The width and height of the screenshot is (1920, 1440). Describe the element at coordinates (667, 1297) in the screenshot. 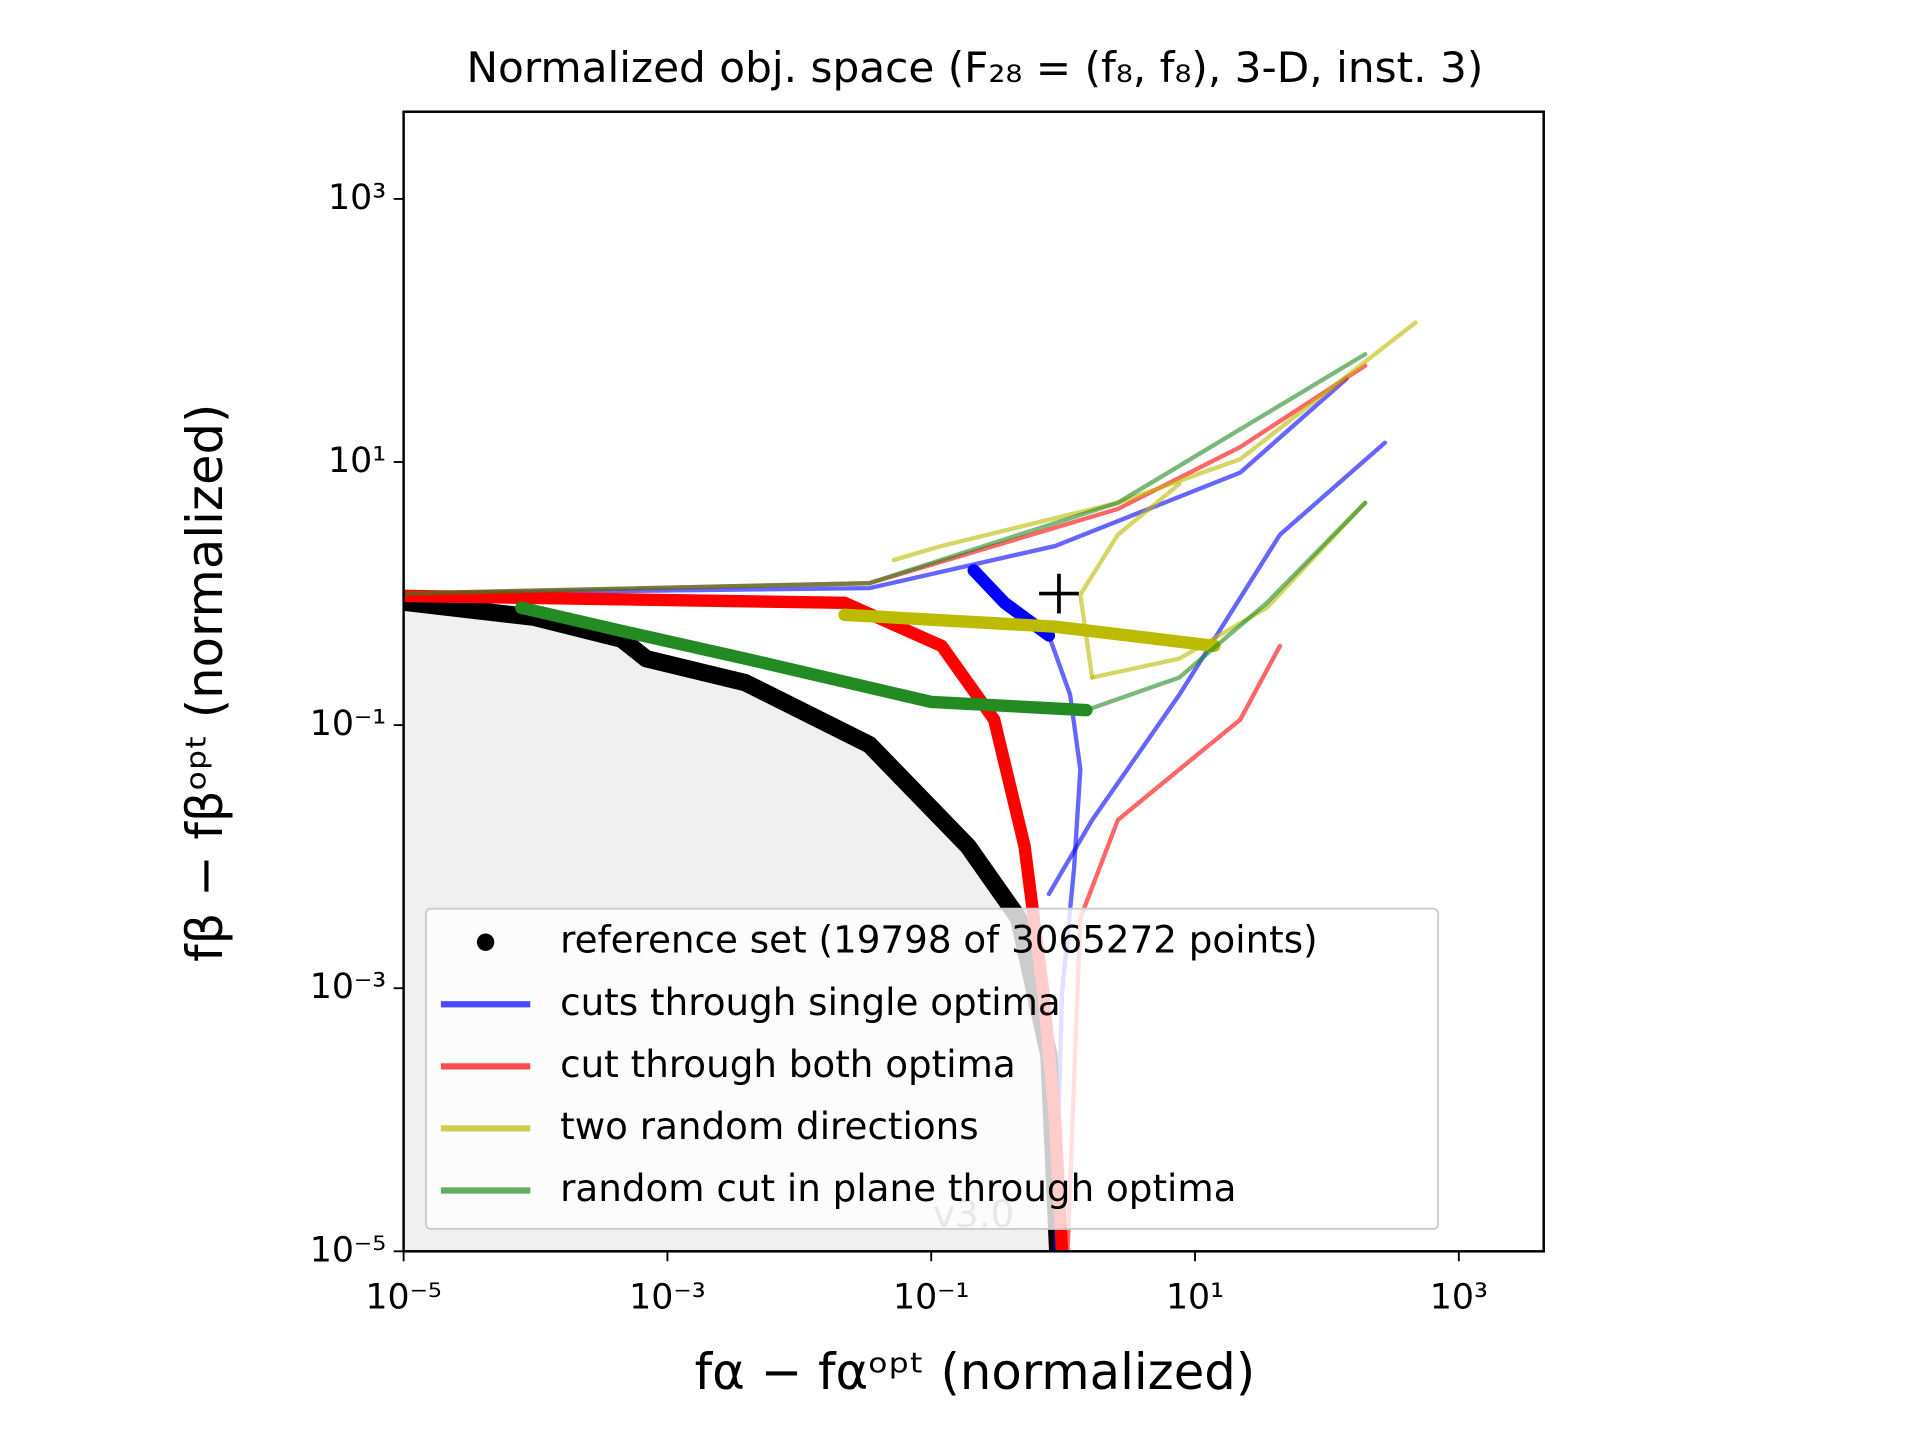

I see `x-tick-label: 10⁻³` at that location.